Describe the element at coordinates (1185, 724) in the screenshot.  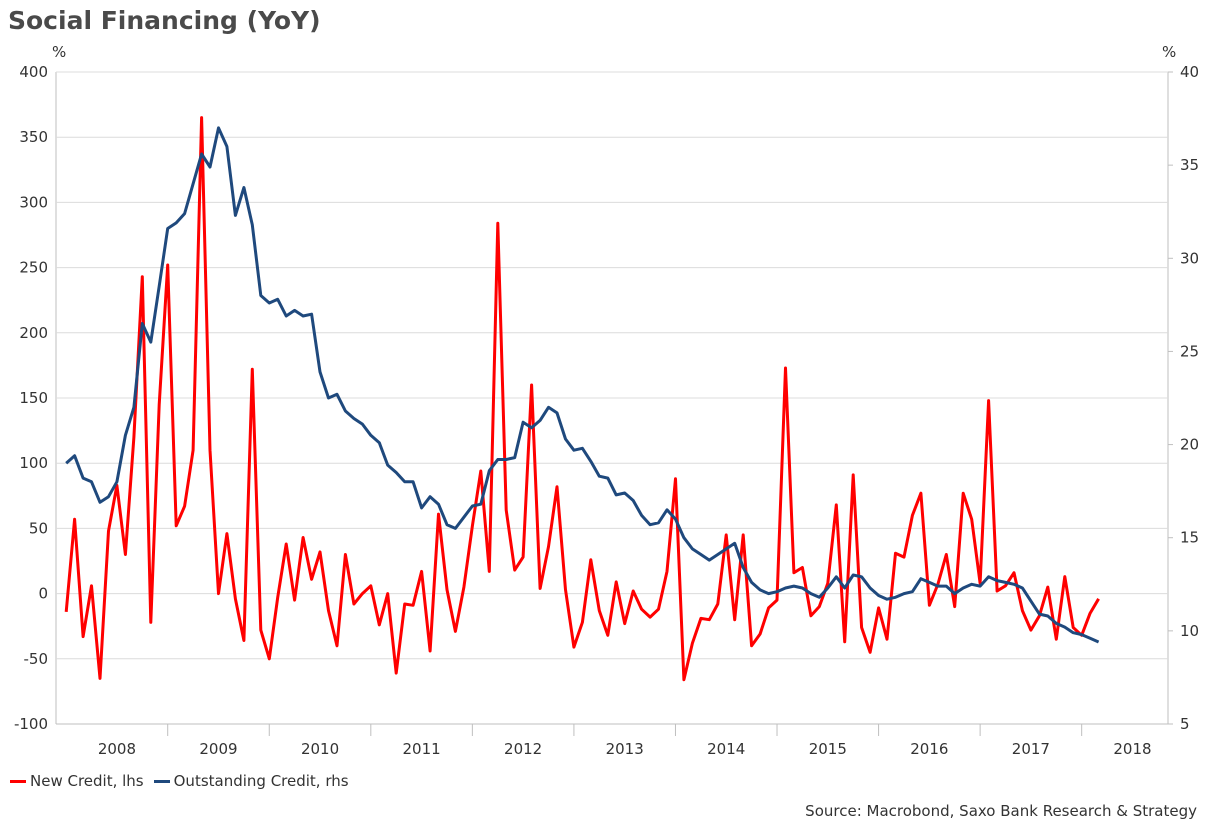
I see `right-tick-label: 5` at that location.